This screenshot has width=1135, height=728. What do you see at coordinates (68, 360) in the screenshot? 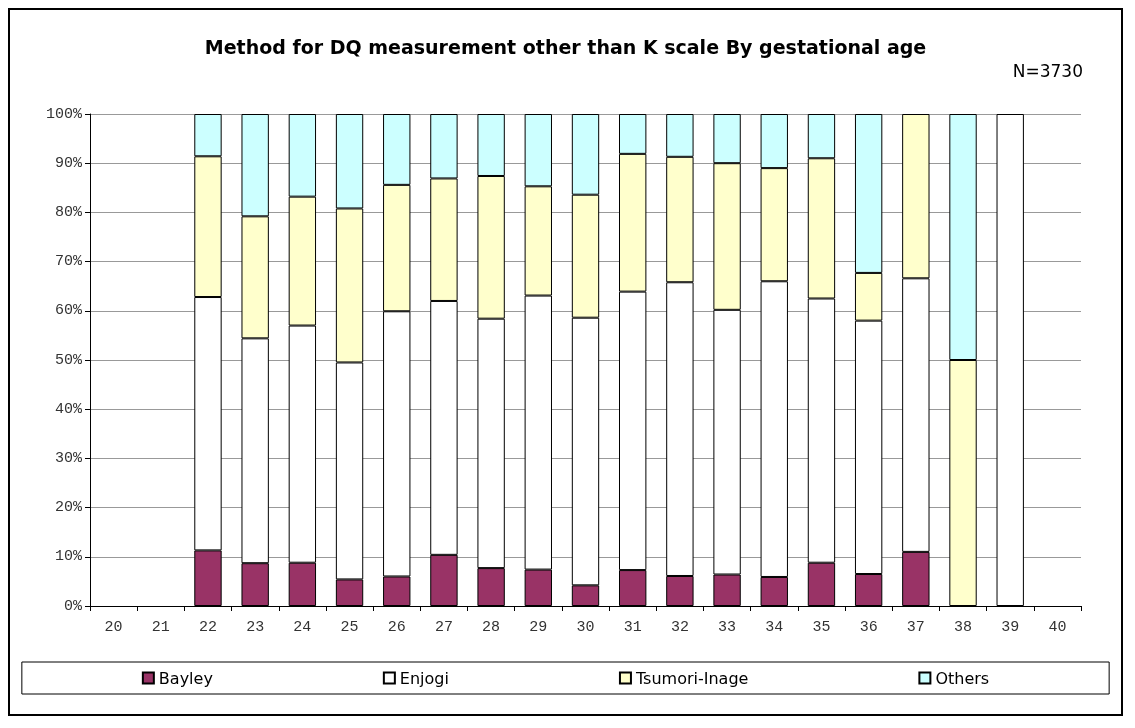
I see `y-tick-label: 50%` at bounding box center [68, 360].